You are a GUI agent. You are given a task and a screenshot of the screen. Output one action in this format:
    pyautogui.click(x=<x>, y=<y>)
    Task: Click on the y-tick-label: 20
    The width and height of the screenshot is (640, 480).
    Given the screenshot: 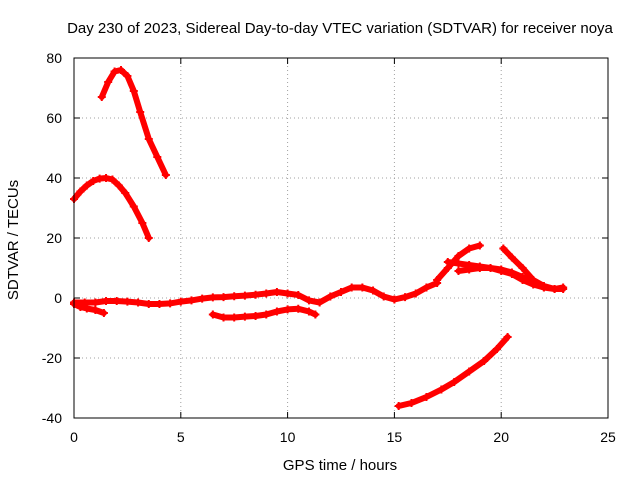 What is the action you would take?
    pyautogui.click(x=54, y=238)
    